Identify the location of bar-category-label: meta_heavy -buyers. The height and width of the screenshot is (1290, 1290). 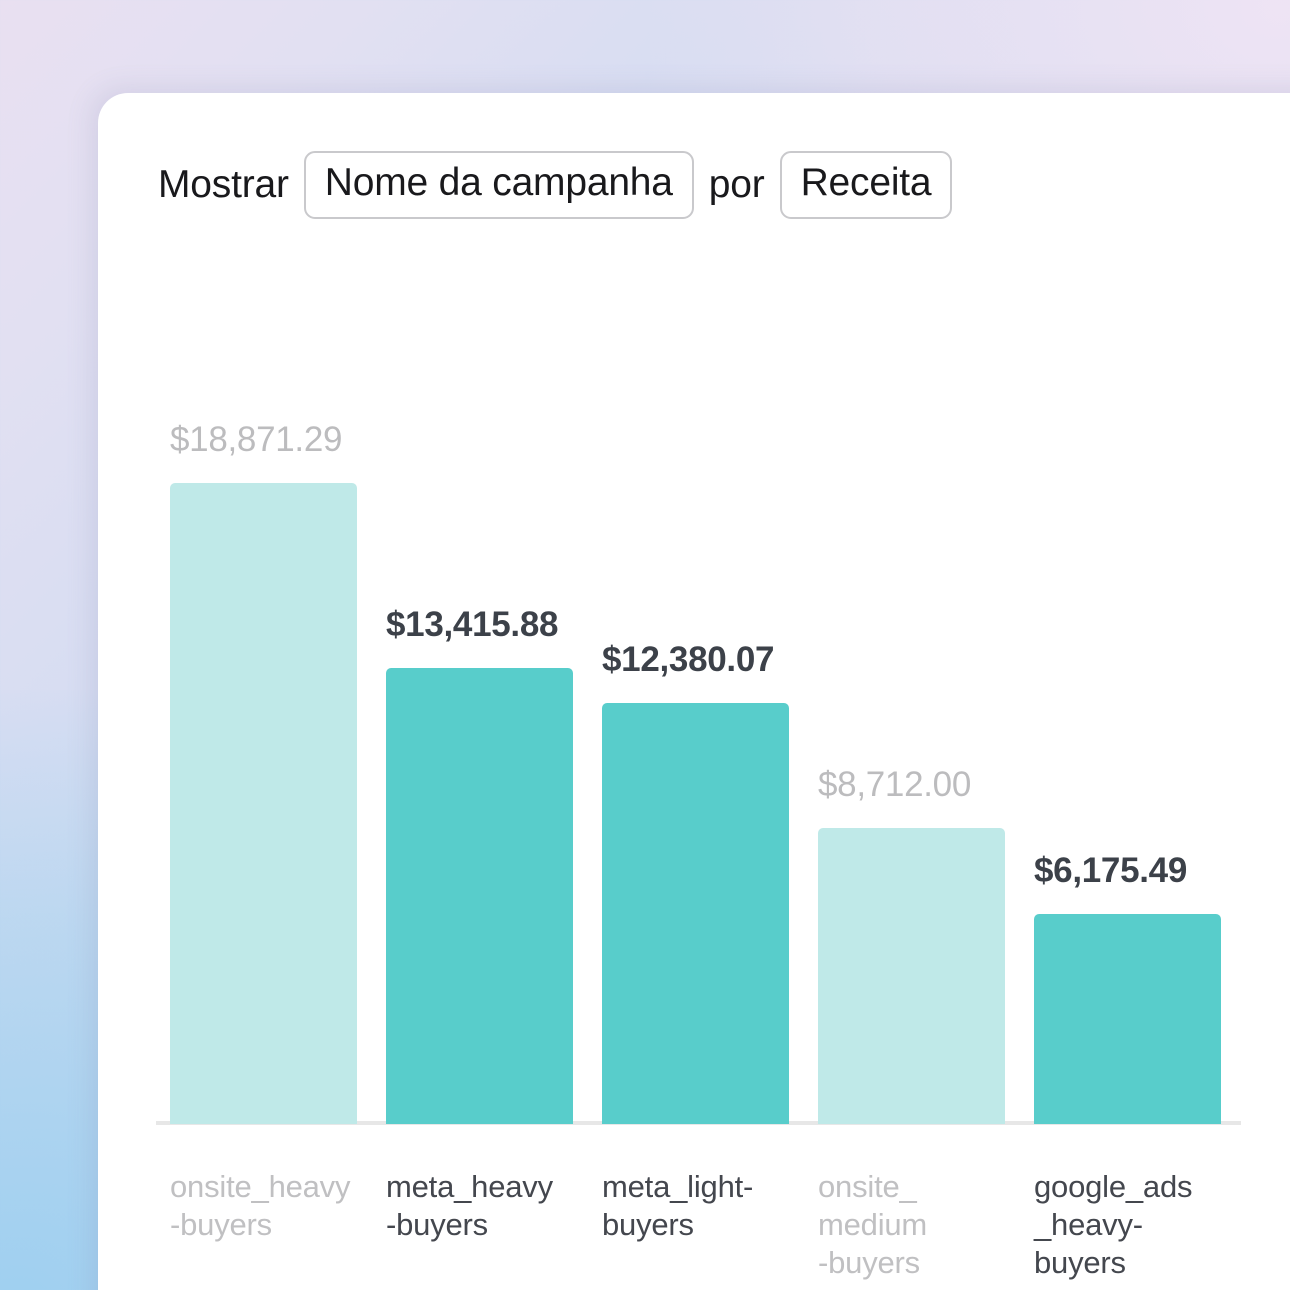
(469, 1205).